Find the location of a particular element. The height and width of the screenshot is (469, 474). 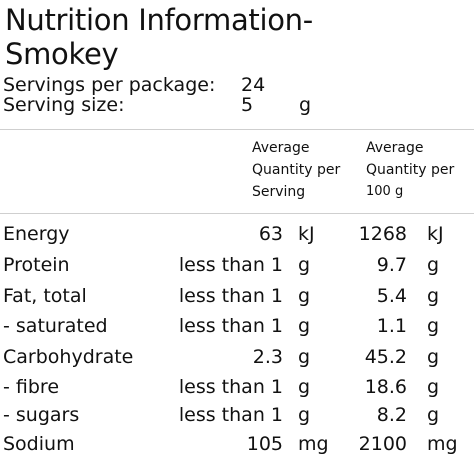

per-100g-value: 8.2 is located at coordinates (391, 415).